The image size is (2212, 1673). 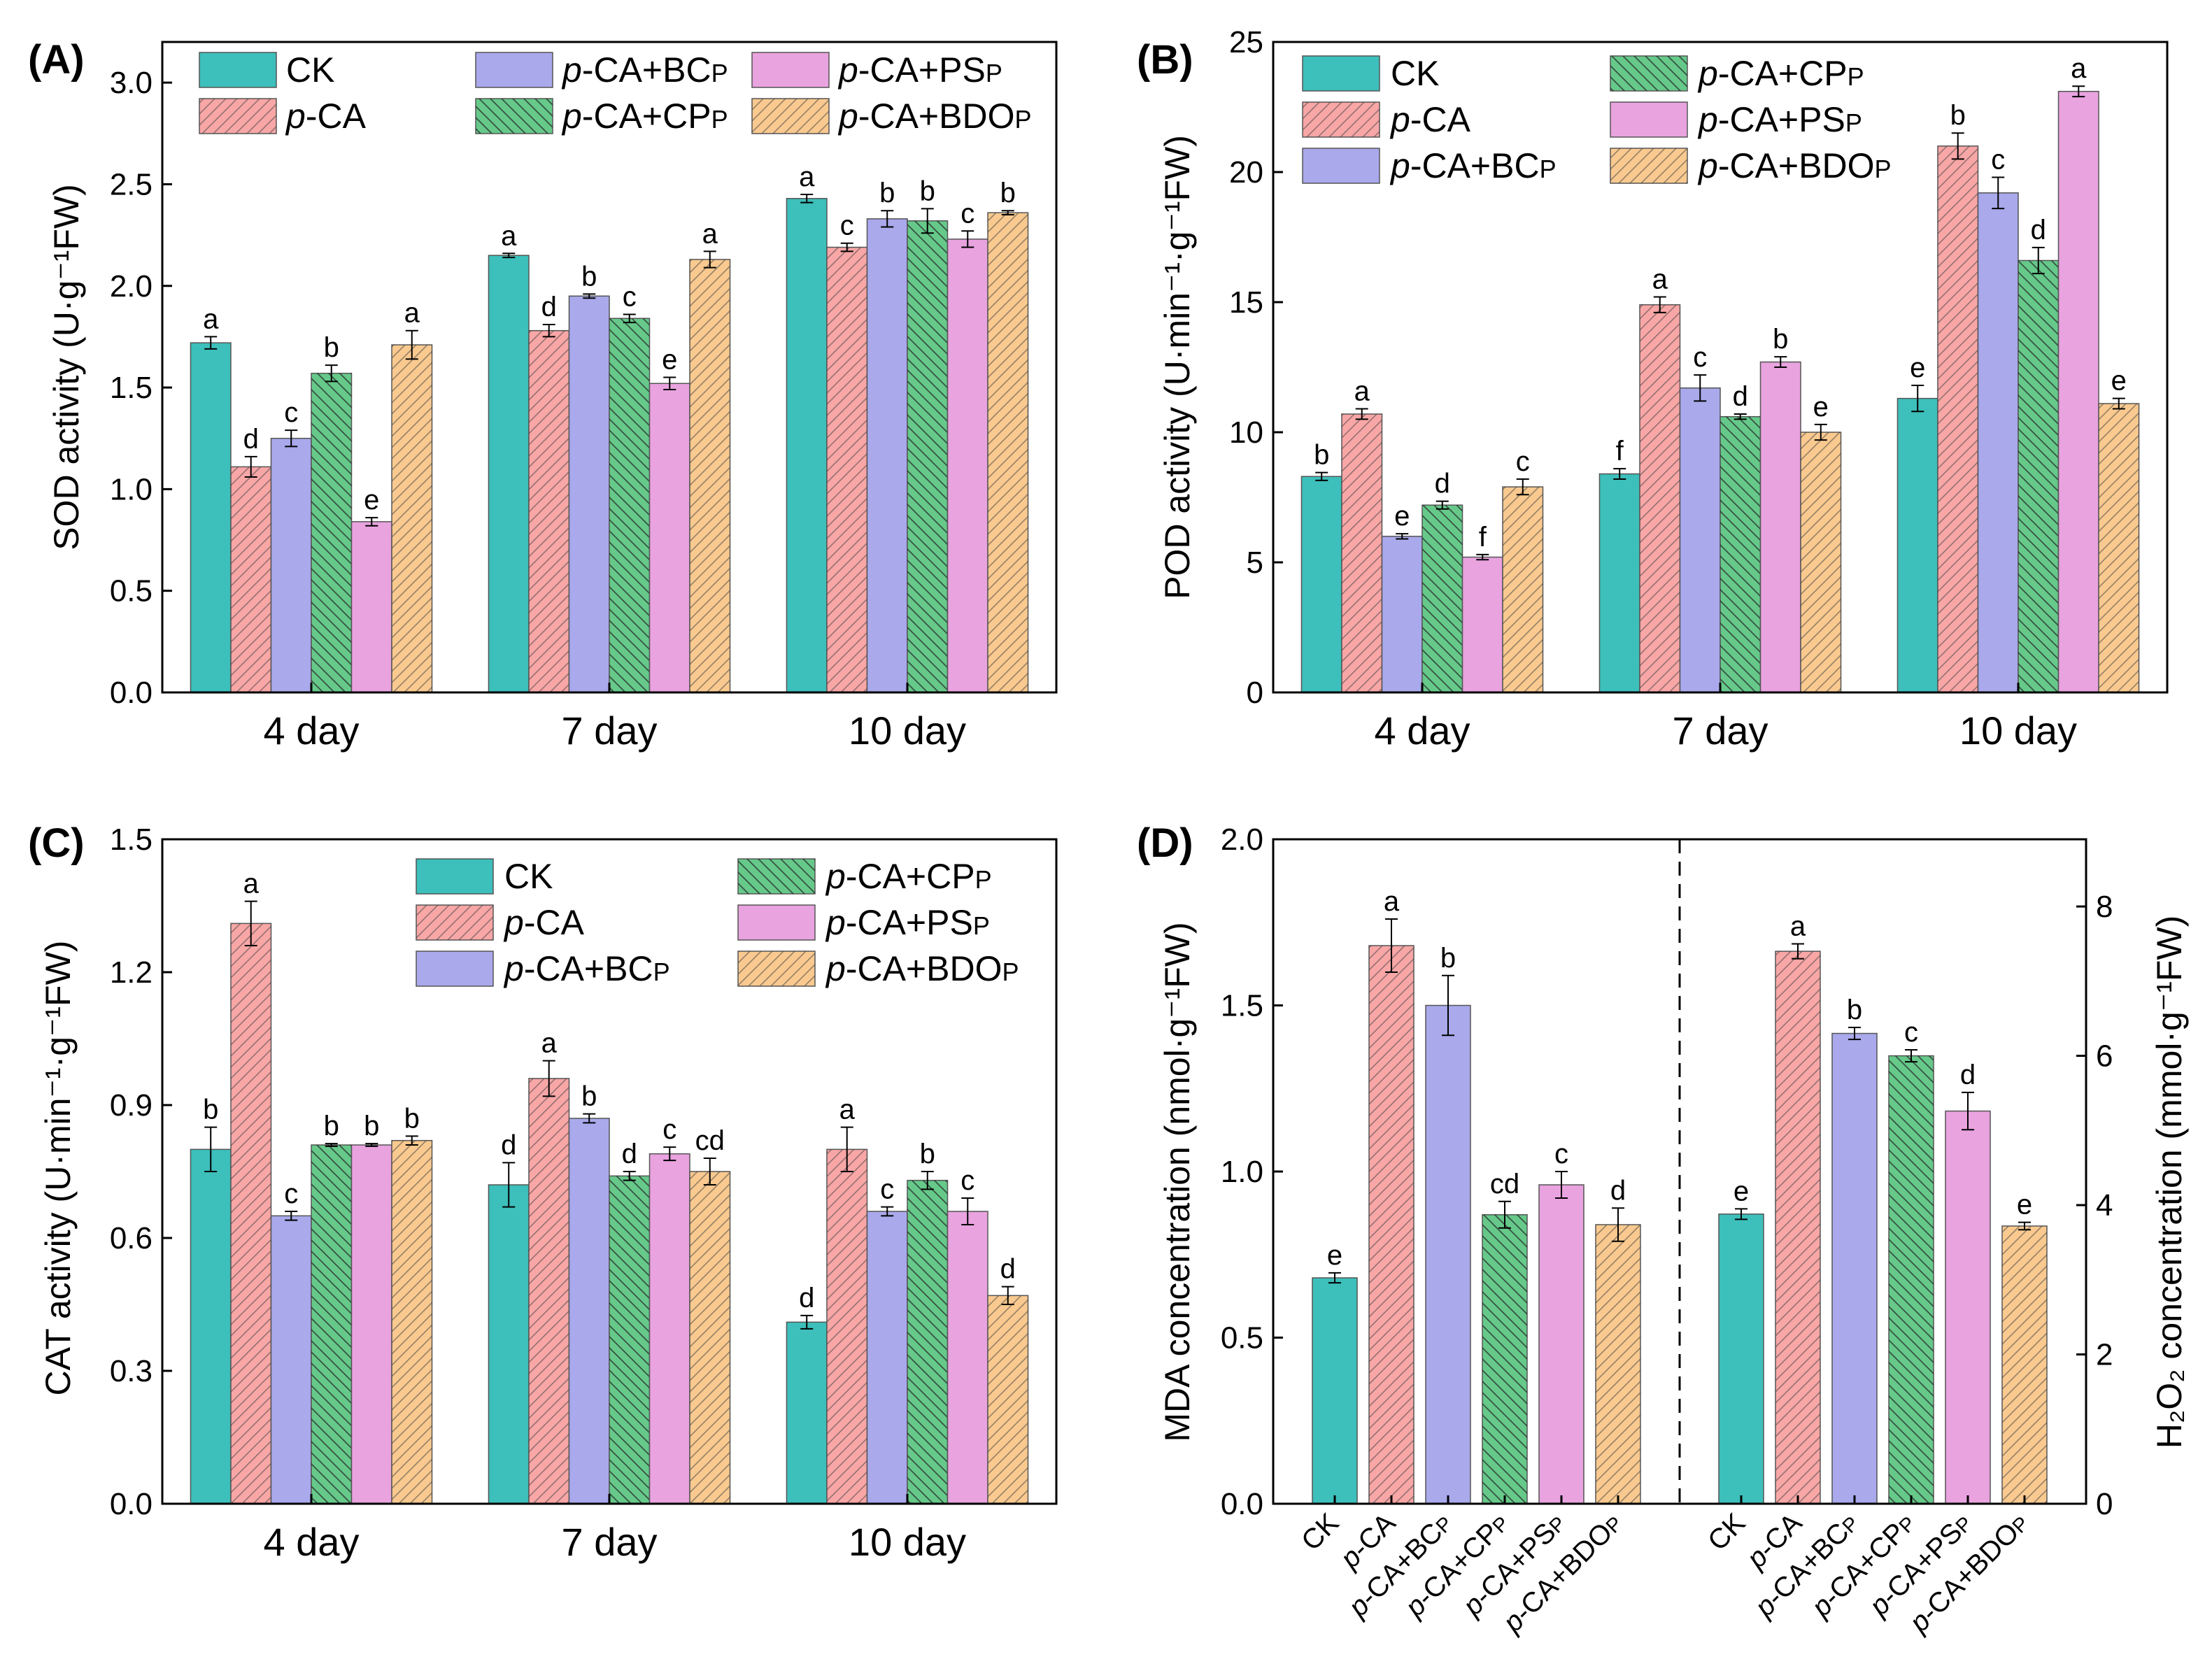 What do you see at coordinates (1523, 589) in the screenshot?
I see `bar-b-bdo-0-hatch` at bounding box center [1523, 589].